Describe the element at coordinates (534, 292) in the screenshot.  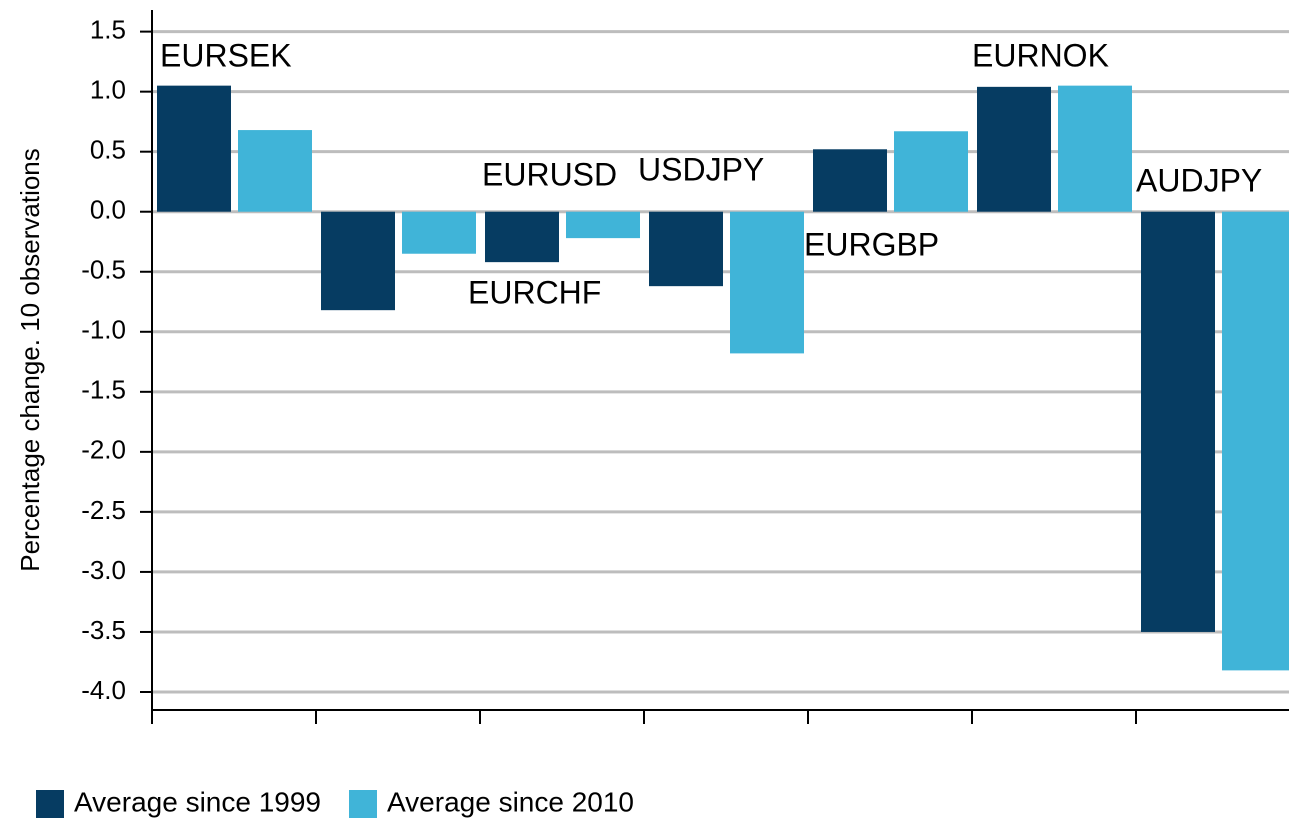
I see `category-label: EURCHF` at that location.